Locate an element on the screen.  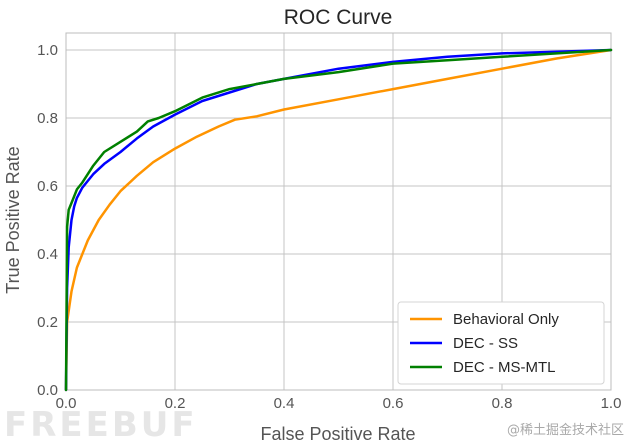
legend: Behavioral Only DEC - SS DEC - MS-MTL is located at coordinates (501, 343).